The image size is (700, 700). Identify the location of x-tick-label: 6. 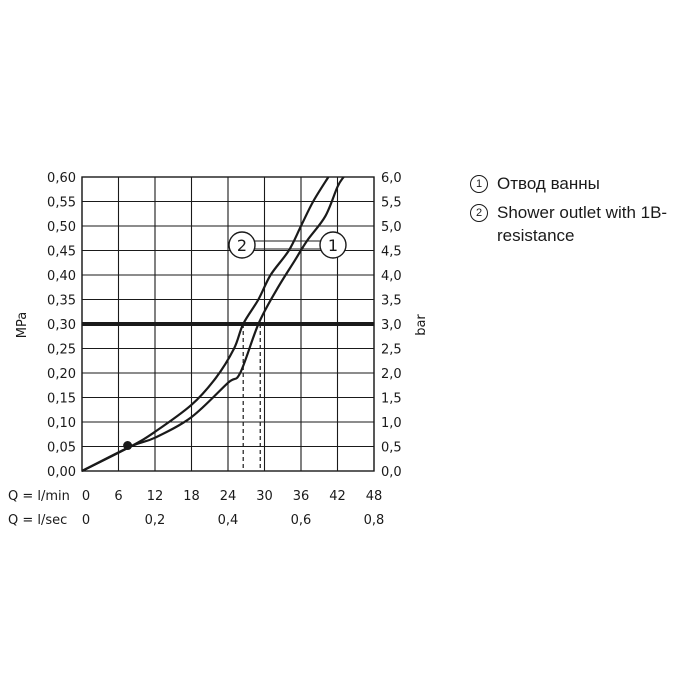
(118, 496).